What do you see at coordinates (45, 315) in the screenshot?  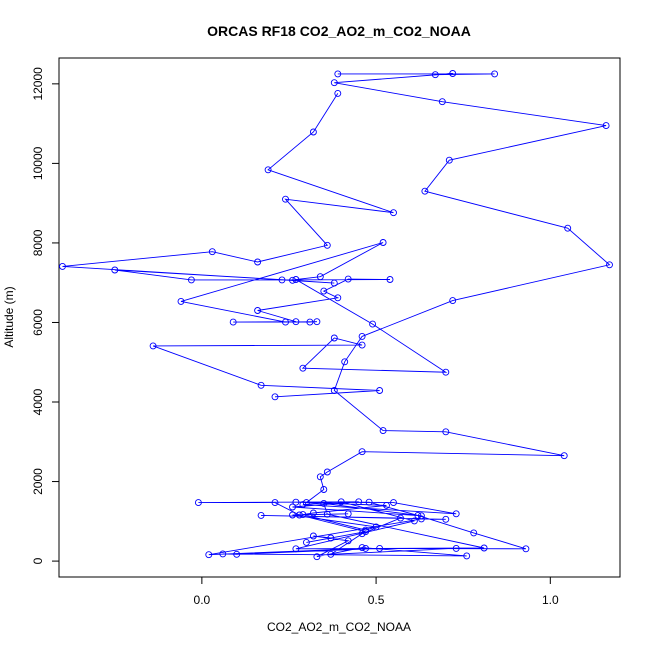 I see `y-axis: 0 2000 4000 6000 8000 10000 12000` at bounding box center [45, 315].